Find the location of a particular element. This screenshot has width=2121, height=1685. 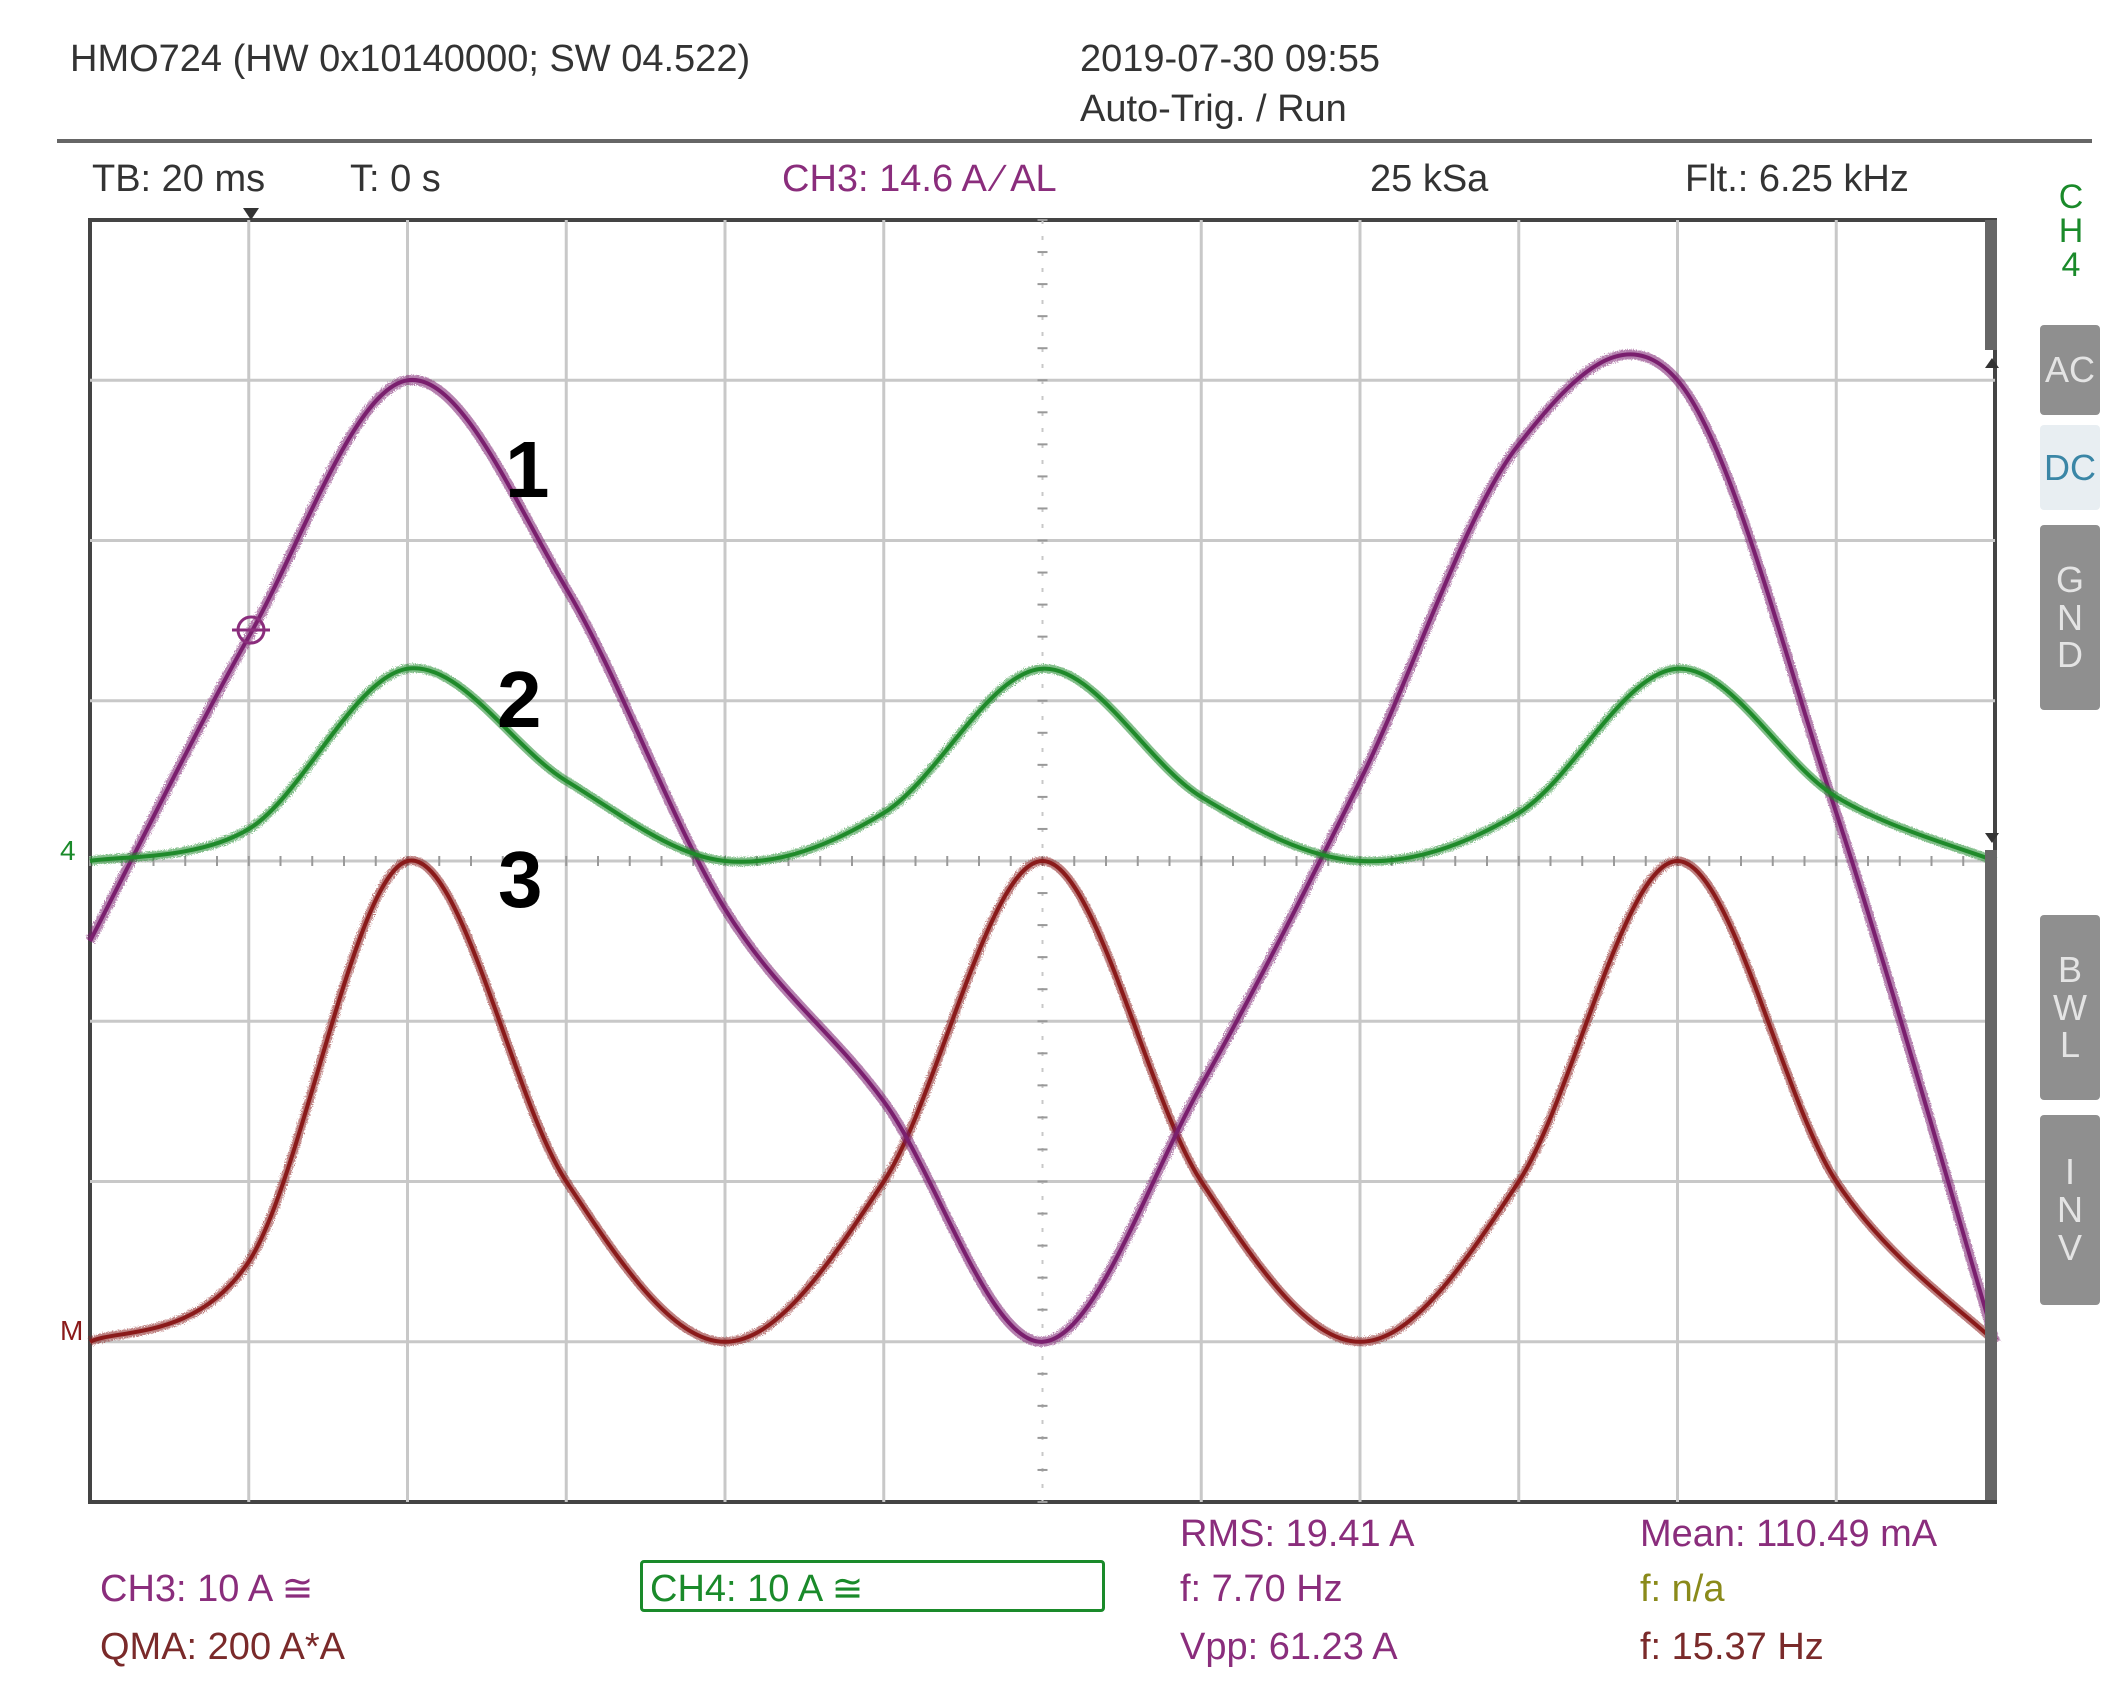

scope-scrollbar is located at coordinates (1991, 285).